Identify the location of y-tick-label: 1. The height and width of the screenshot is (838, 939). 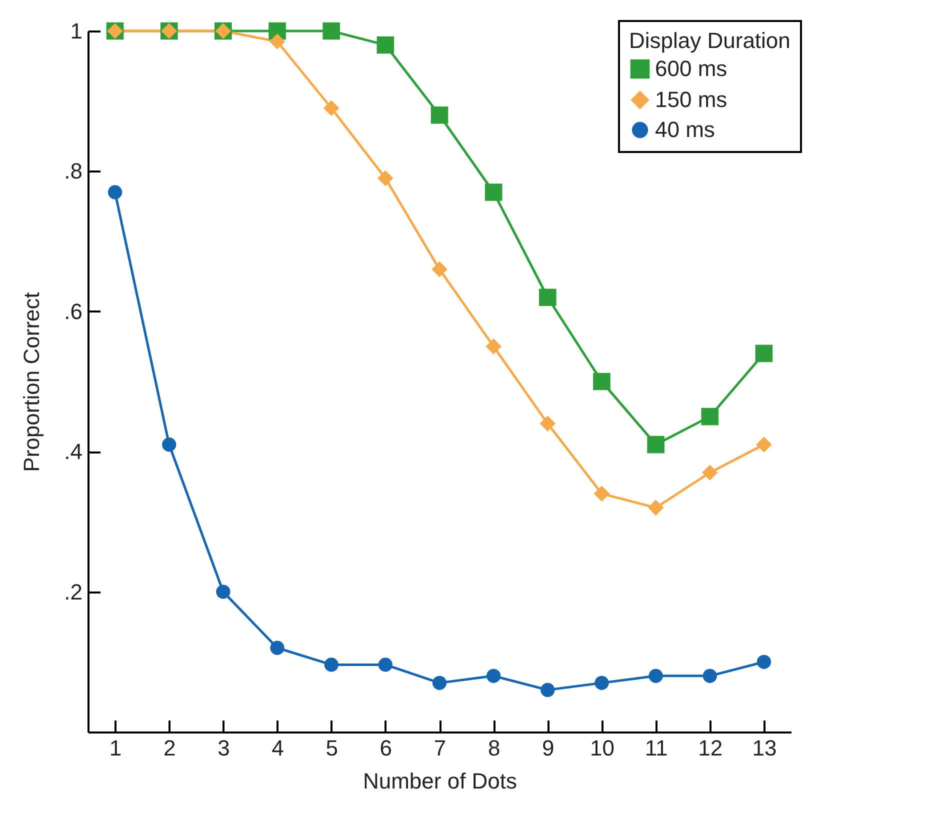
(76, 31).